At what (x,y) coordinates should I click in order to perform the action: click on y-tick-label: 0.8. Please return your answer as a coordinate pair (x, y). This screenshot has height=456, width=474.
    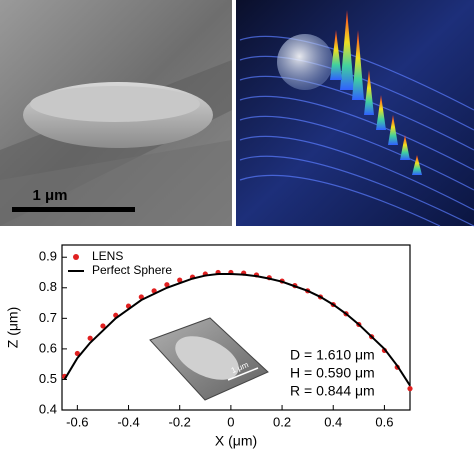
    Looking at the image, I should click on (48, 286).